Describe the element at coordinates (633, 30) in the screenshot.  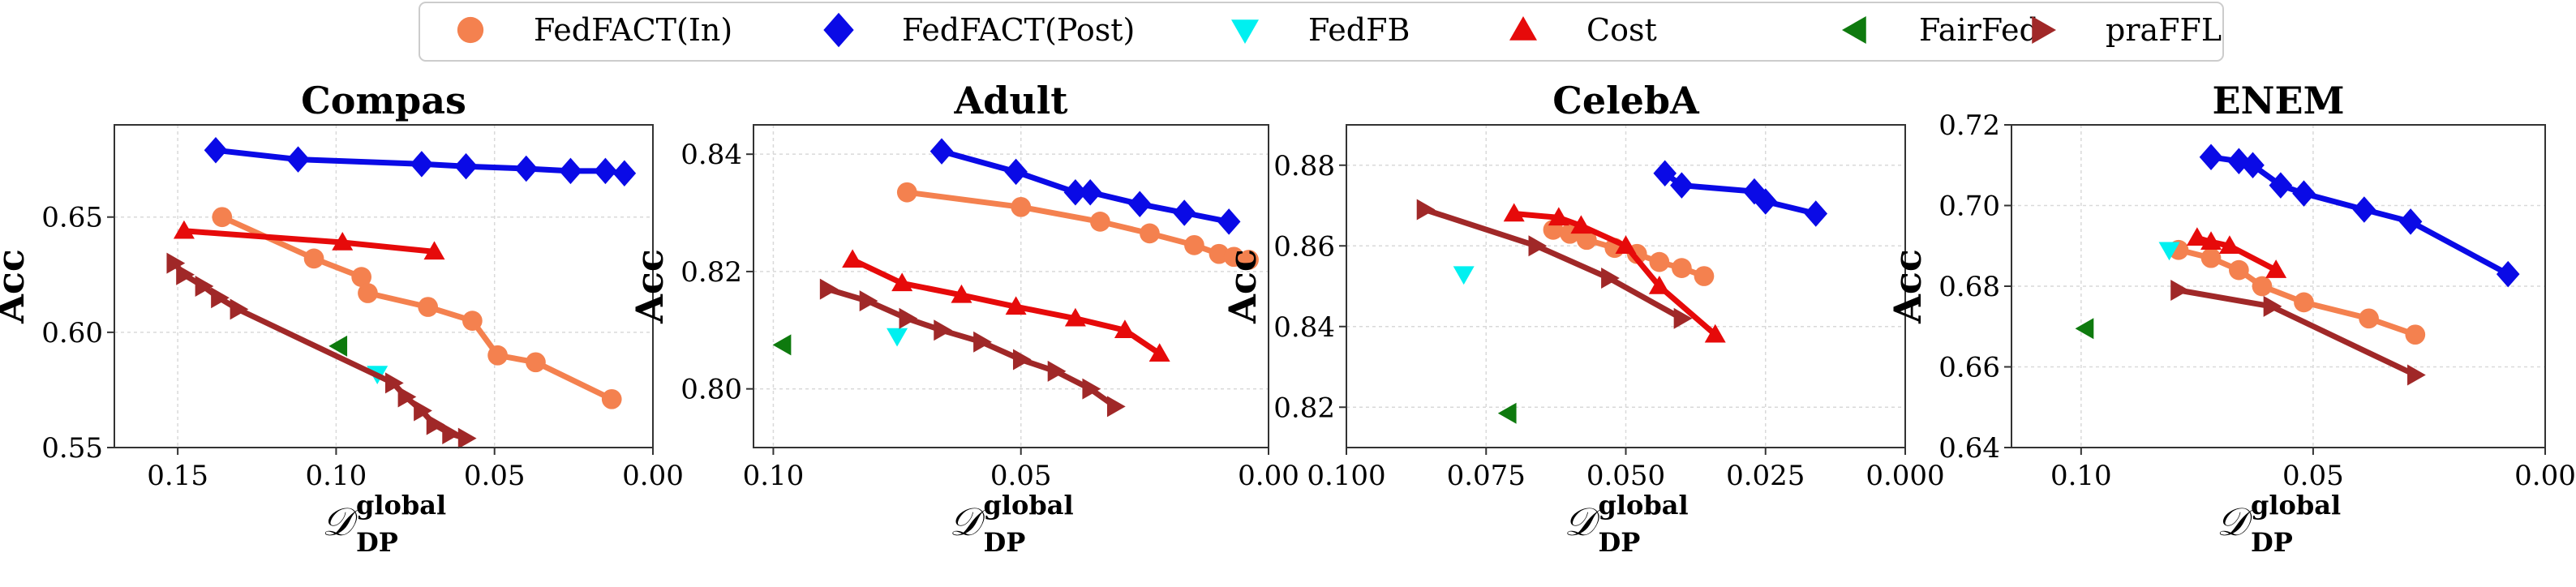
I see `legend-label-fedfact-in: FedFACT(In)` at that location.